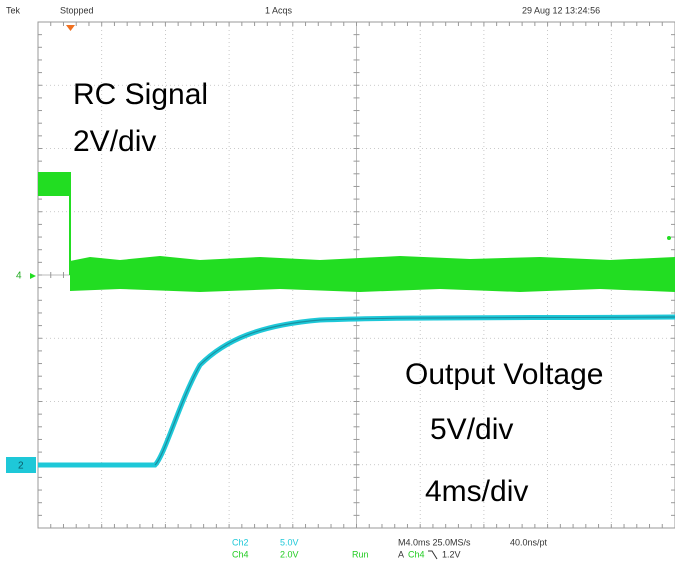 The width and height of the screenshot is (675, 565). What do you see at coordinates (19, 276) in the screenshot?
I see `ch4-marker: 4` at bounding box center [19, 276].